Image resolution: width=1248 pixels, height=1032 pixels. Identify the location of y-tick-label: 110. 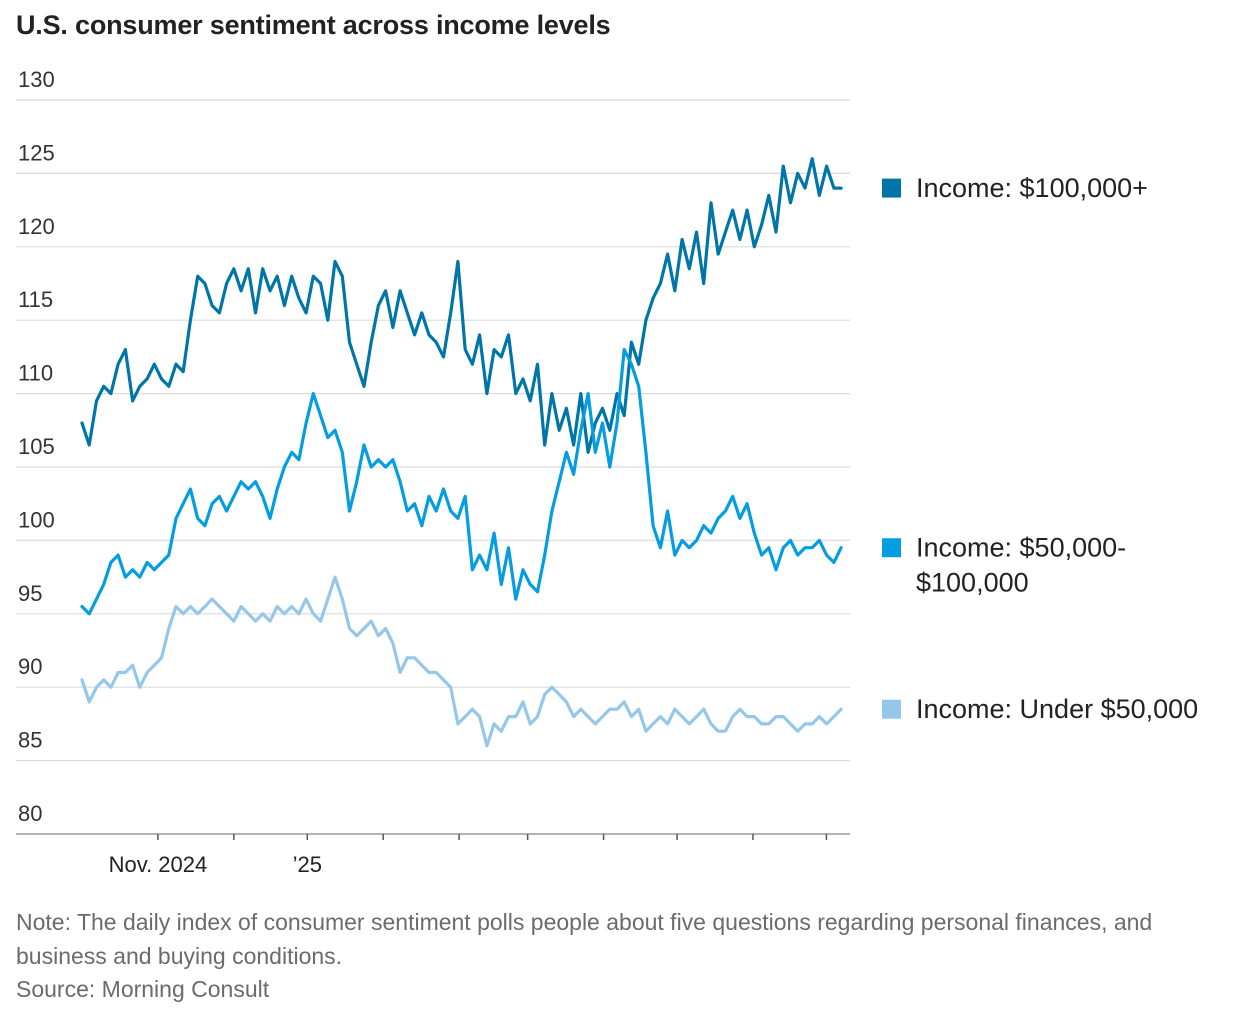
(35, 373).